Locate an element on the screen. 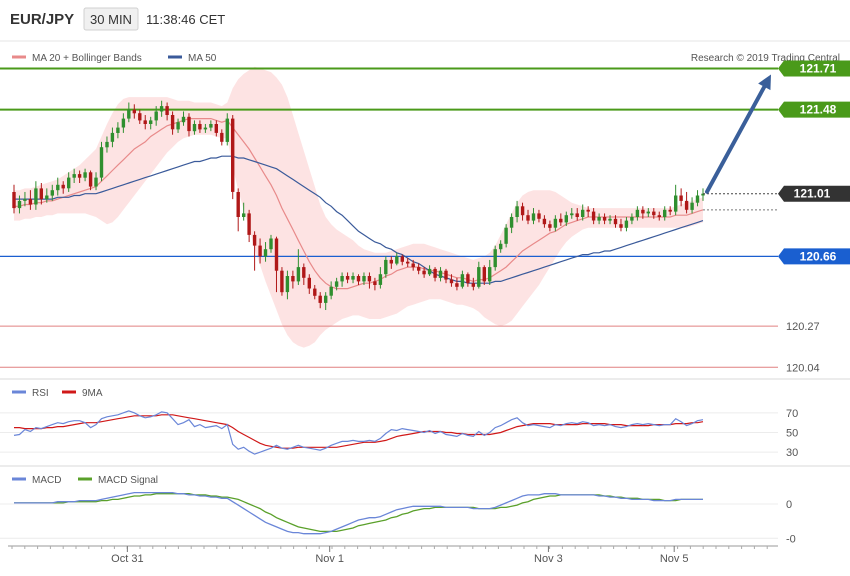 The height and width of the screenshot is (576, 850). legend-ma20-label: MA 20 + Bollinger Bands is located at coordinates (87, 58).